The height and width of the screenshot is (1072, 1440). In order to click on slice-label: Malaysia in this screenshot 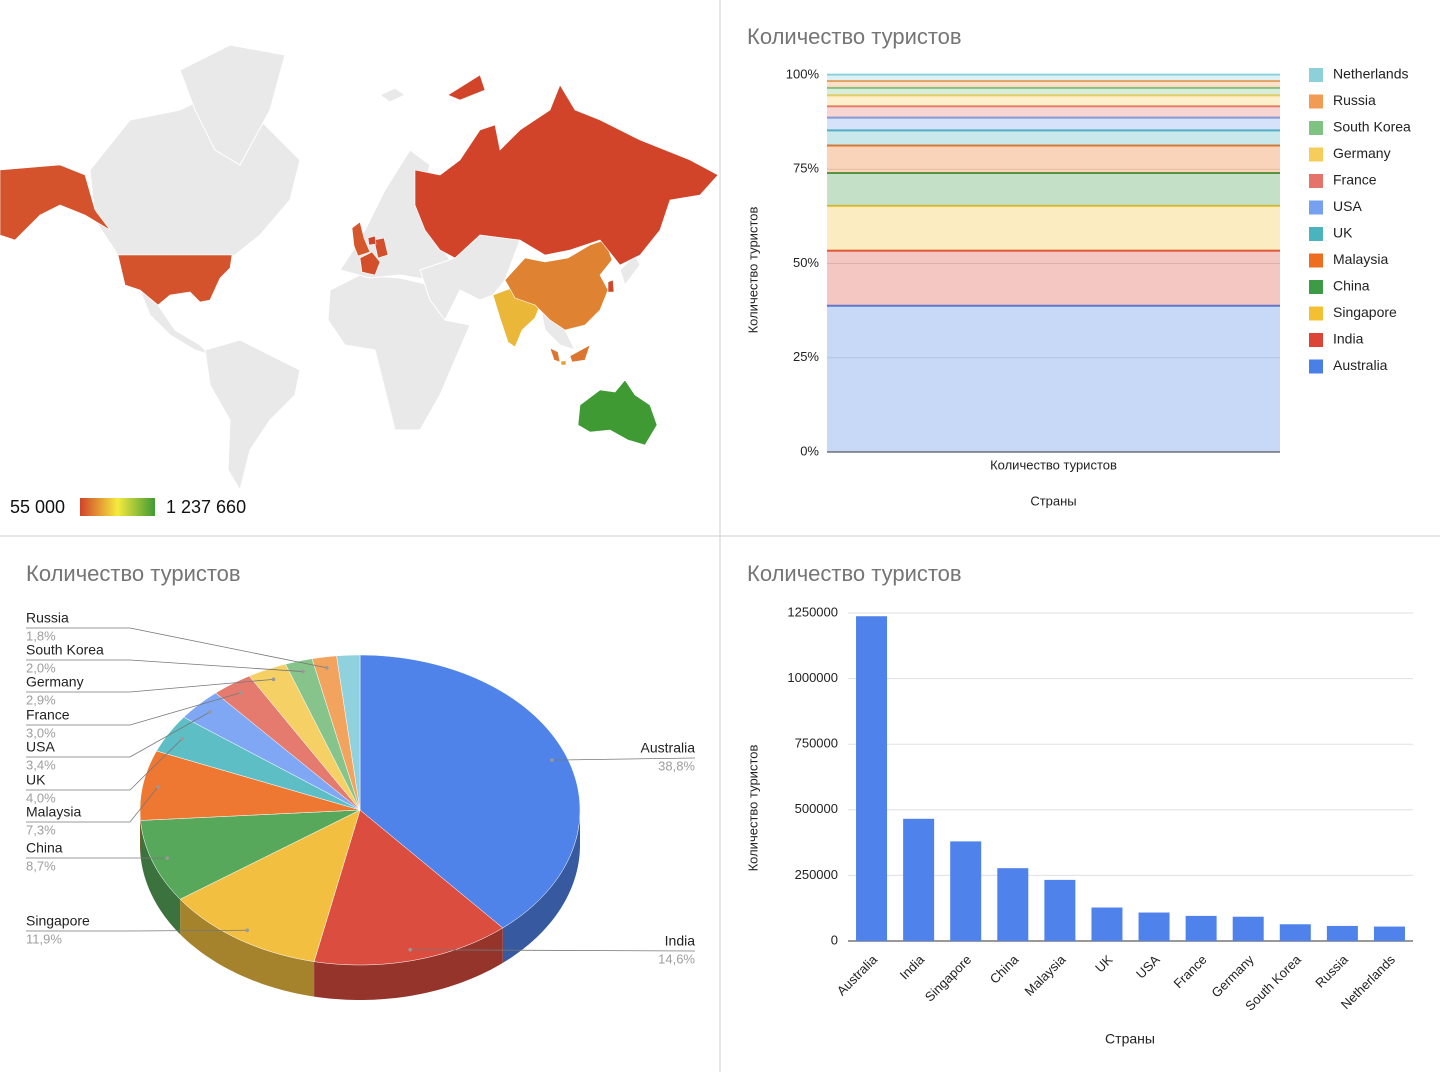, I will do `click(53, 812)`.